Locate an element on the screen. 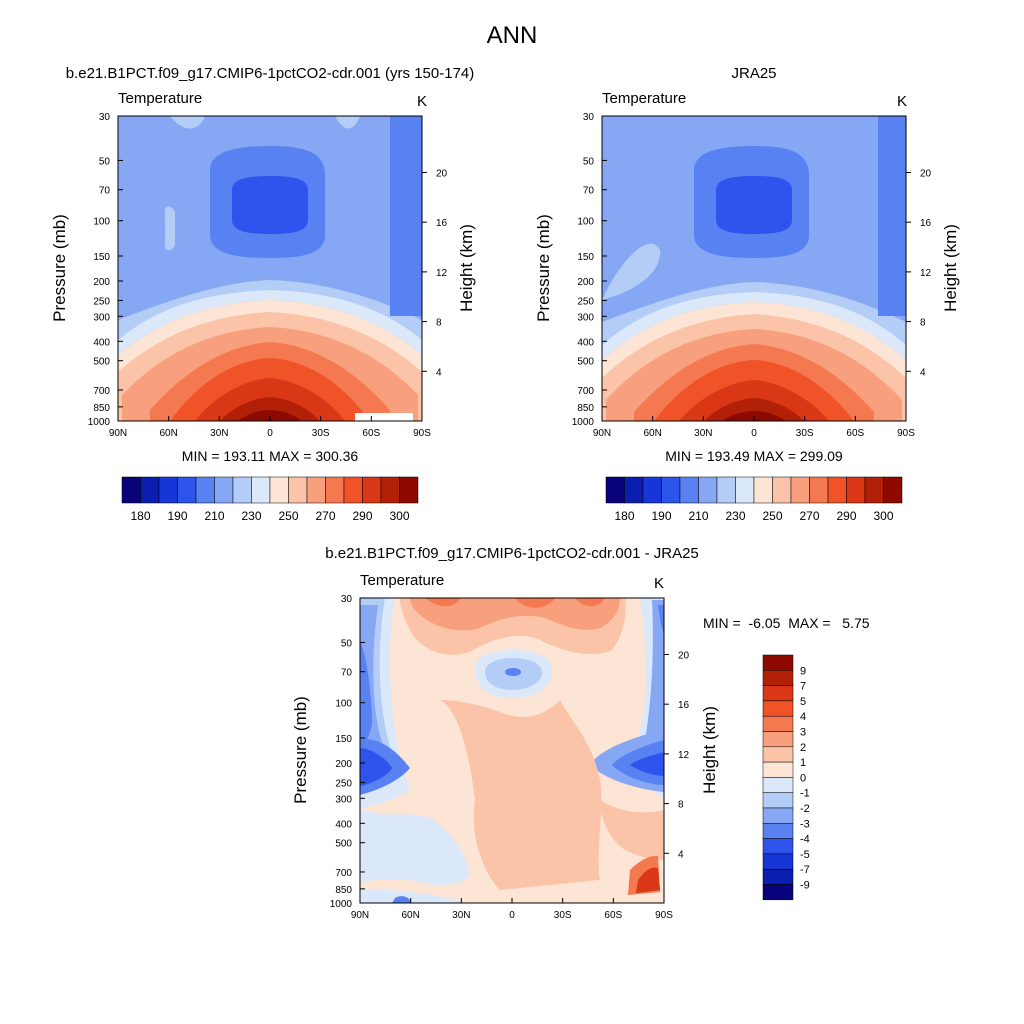  colorbar-label: -9 is located at coordinates (805, 886).